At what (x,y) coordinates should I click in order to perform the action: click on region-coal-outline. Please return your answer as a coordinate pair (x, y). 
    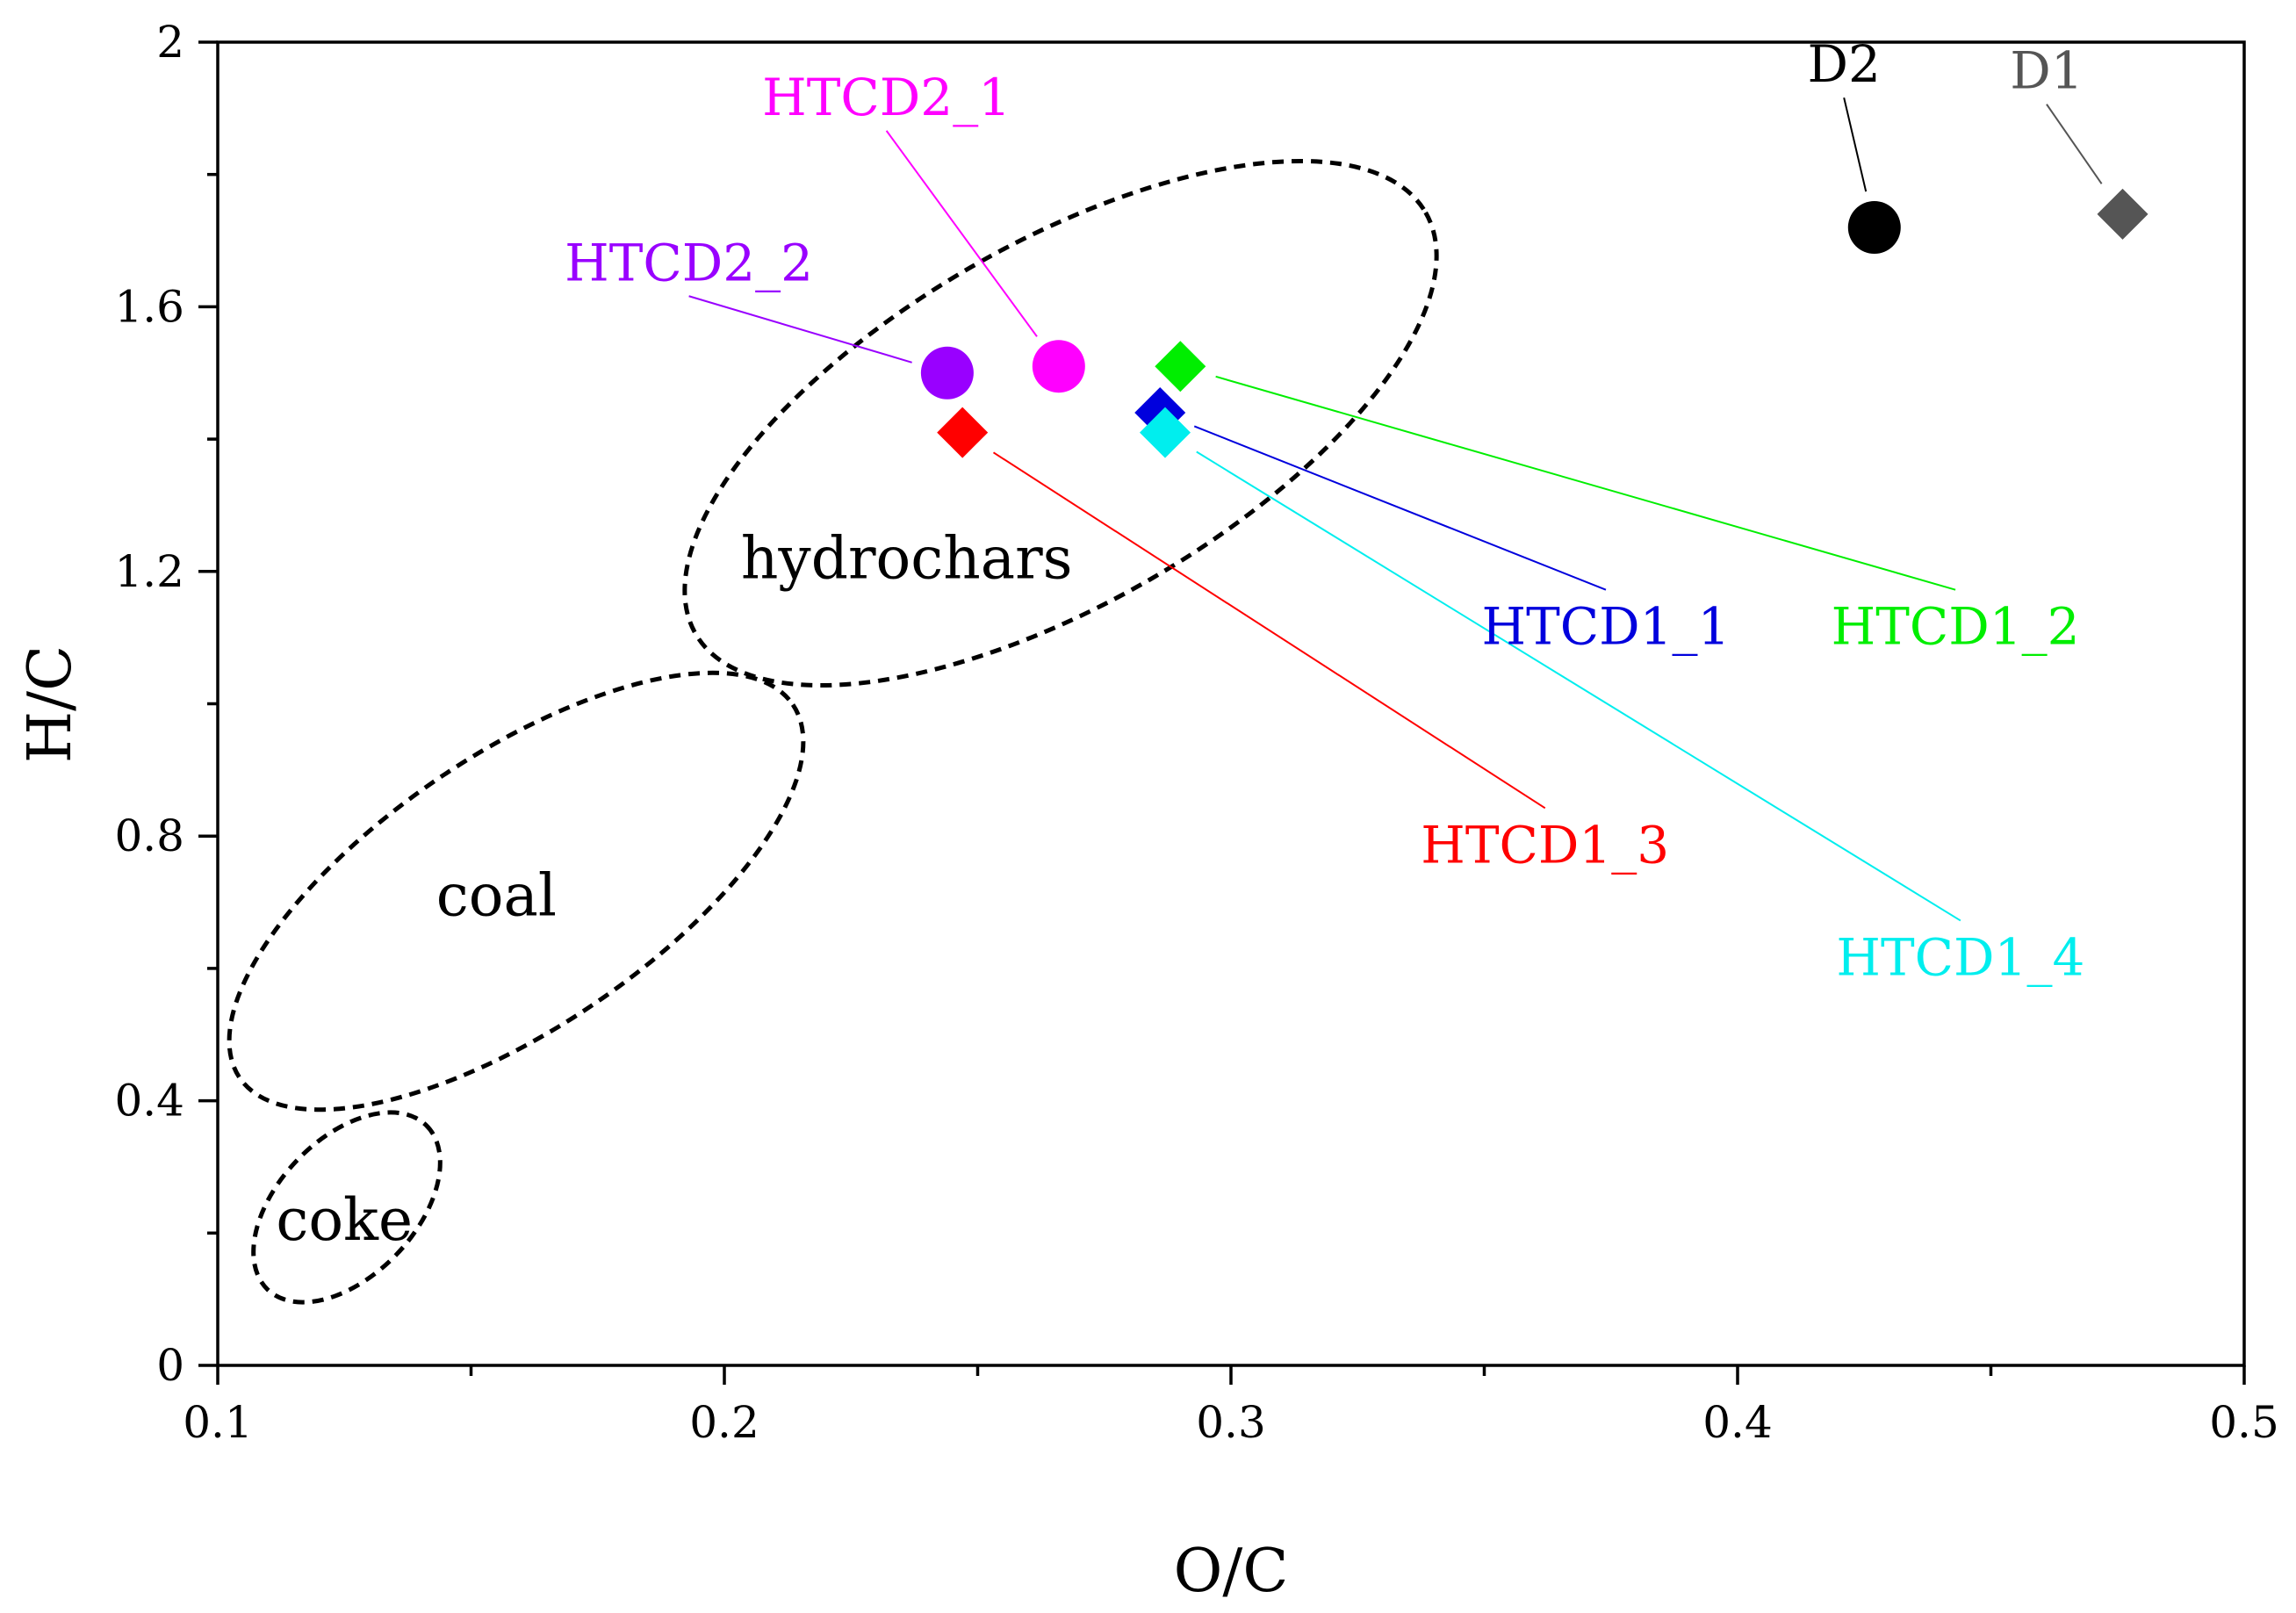
    Looking at the image, I should click on (516, 891).